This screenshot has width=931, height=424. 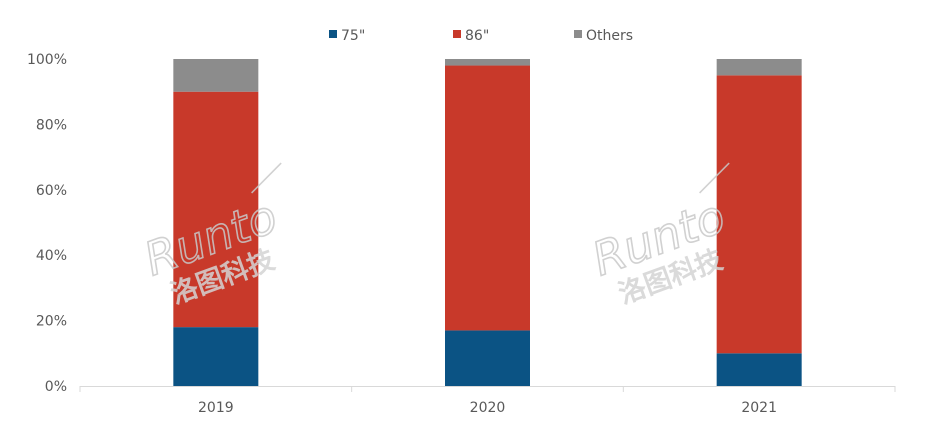 I want to click on legend-label: Others, so click(x=609, y=36).